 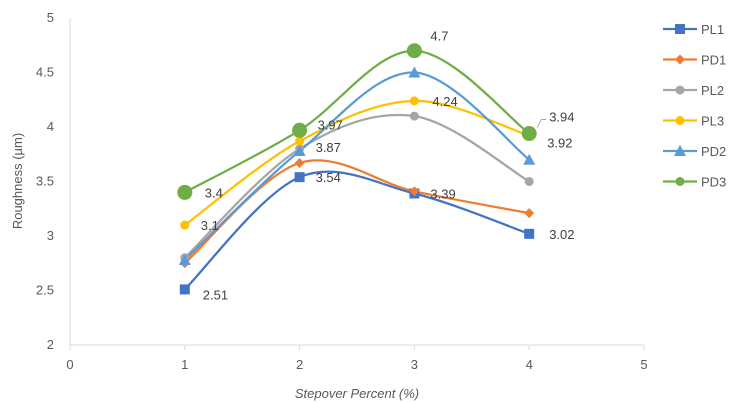 I want to click on x-tick-label: 1, so click(x=184, y=364).